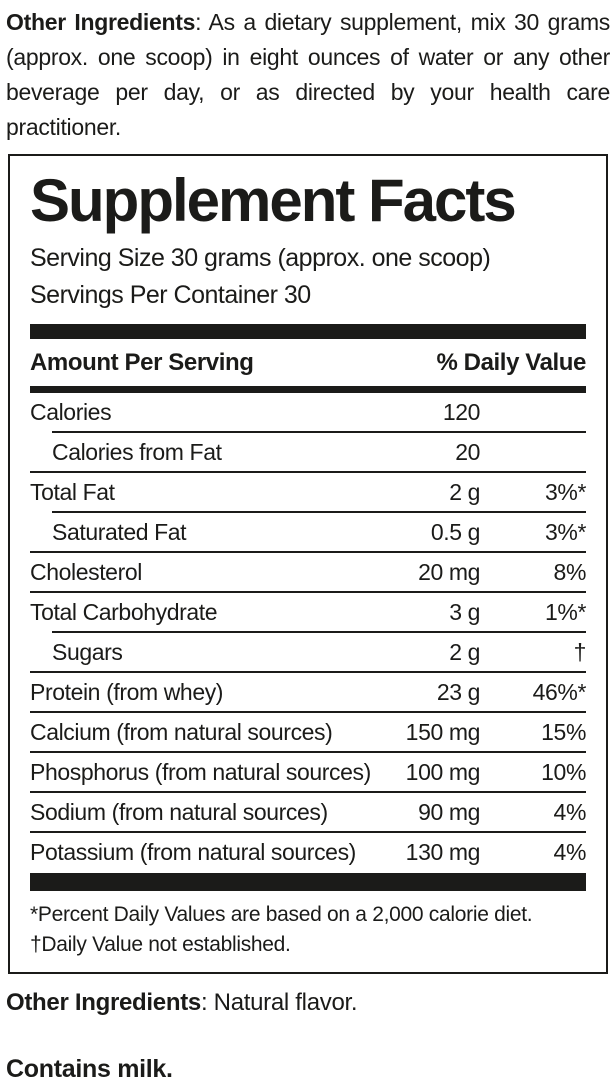 This screenshot has width=616, height=1084. What do you see at coordinates (467, 451) in the screenshot?
I see `nutrient-amount: 20` at bounding box center [467, 451].